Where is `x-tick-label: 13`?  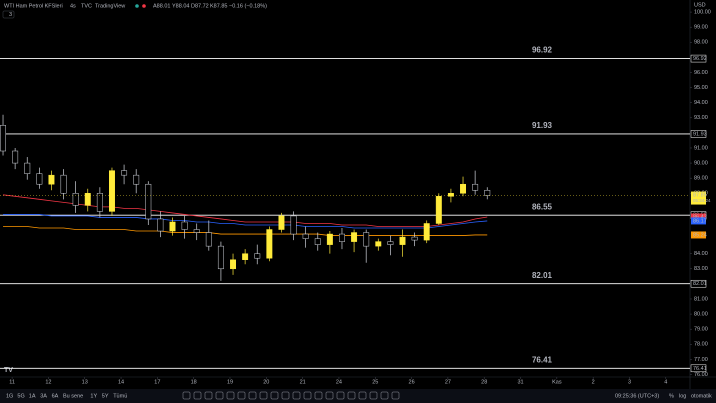
x-tick-label: 13 is located at coordinates (85, 382).